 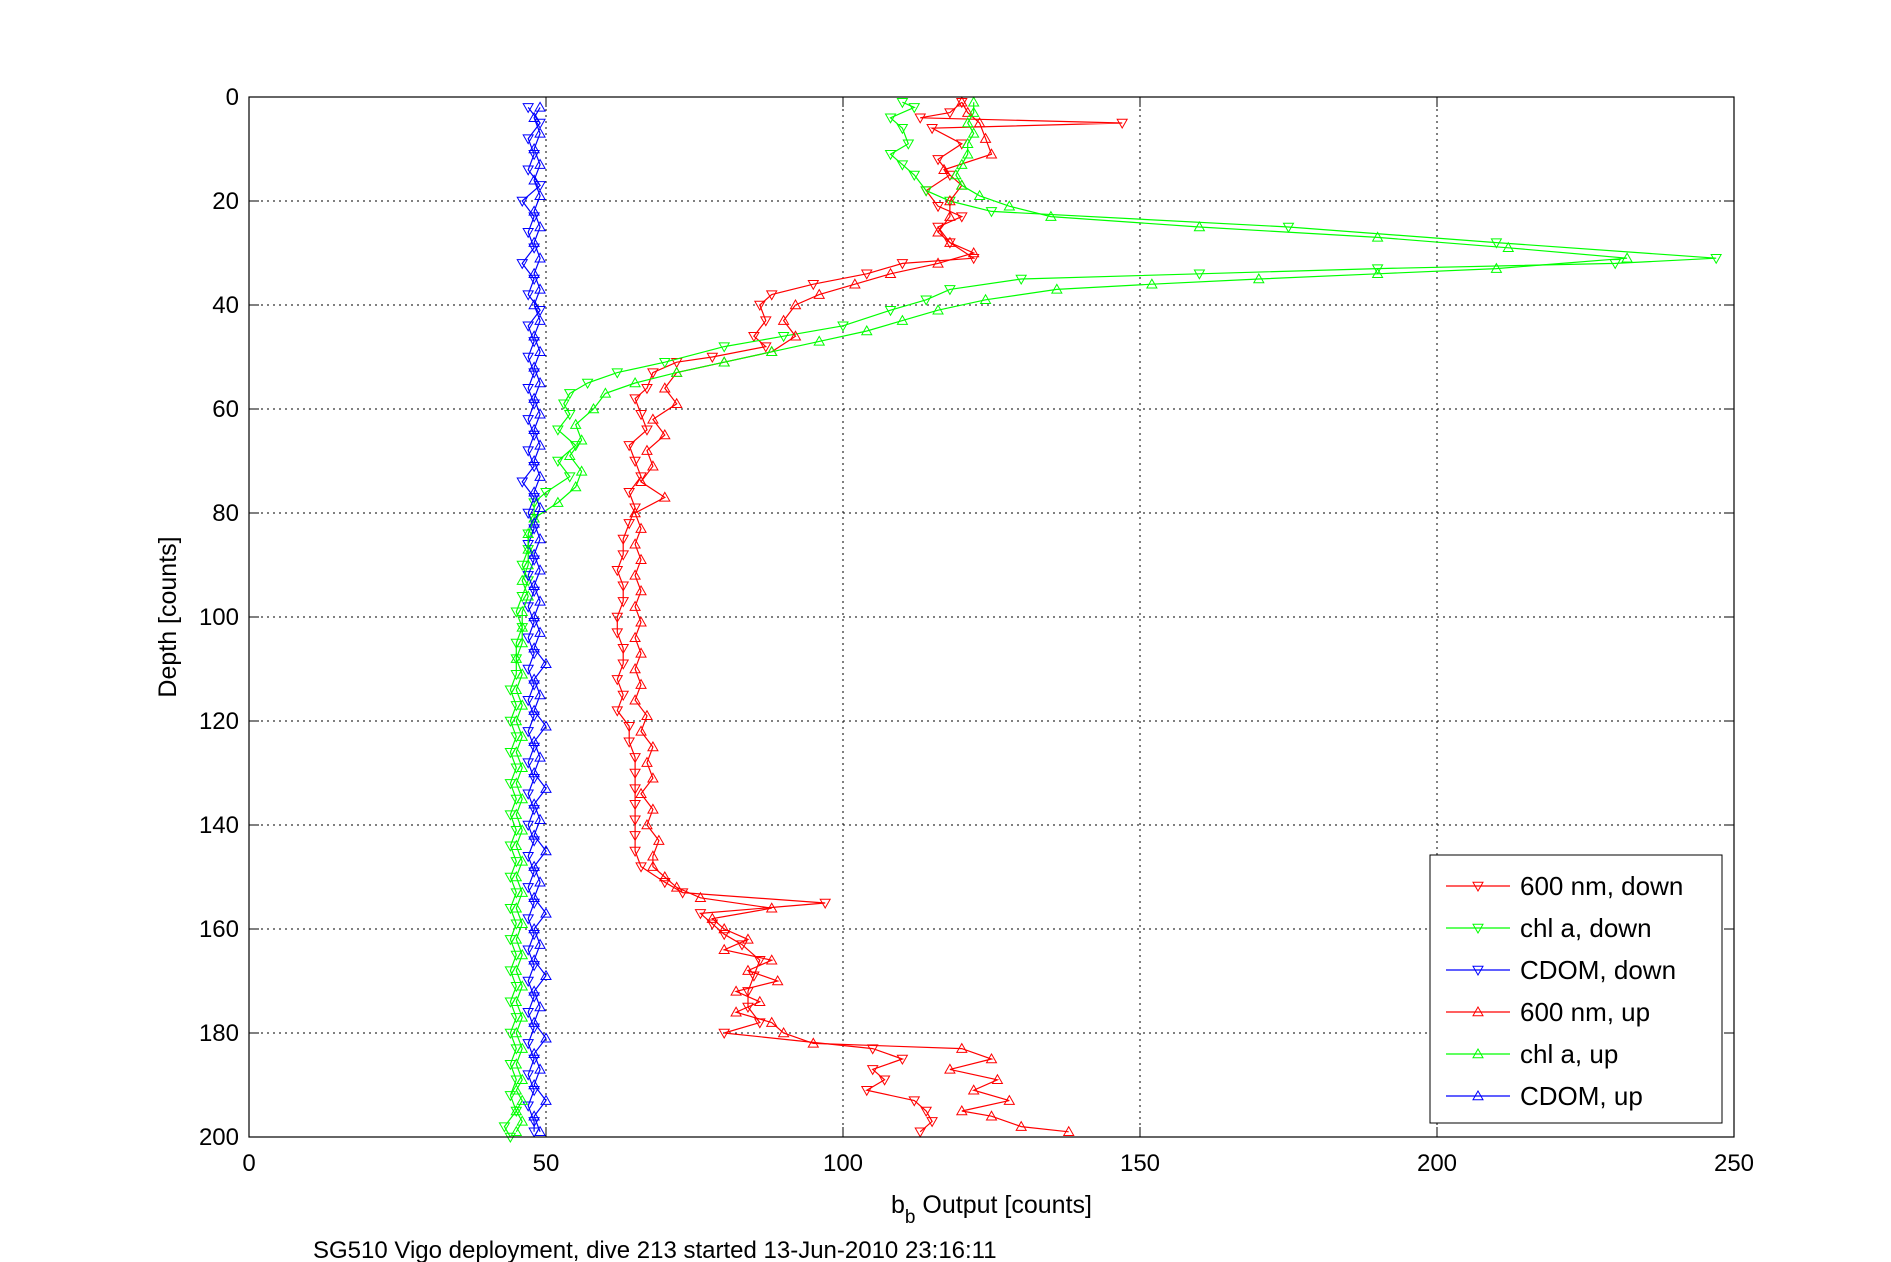 I want to click on legend-swatch-marker, so click(x=1478, y=929).